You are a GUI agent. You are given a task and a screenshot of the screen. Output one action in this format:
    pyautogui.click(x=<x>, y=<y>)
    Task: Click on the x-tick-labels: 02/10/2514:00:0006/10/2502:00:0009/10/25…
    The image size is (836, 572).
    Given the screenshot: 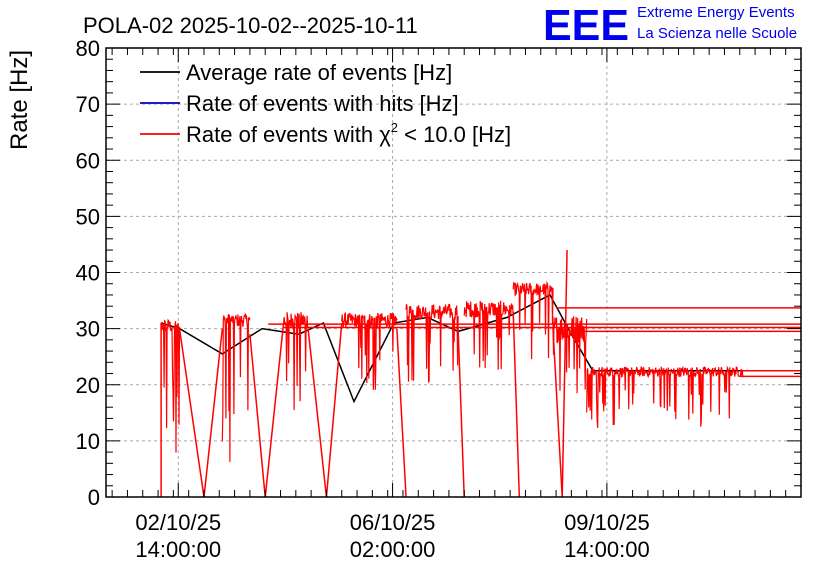 What is the action you would take?
    pyautogui.click(x=392, y=536)
    